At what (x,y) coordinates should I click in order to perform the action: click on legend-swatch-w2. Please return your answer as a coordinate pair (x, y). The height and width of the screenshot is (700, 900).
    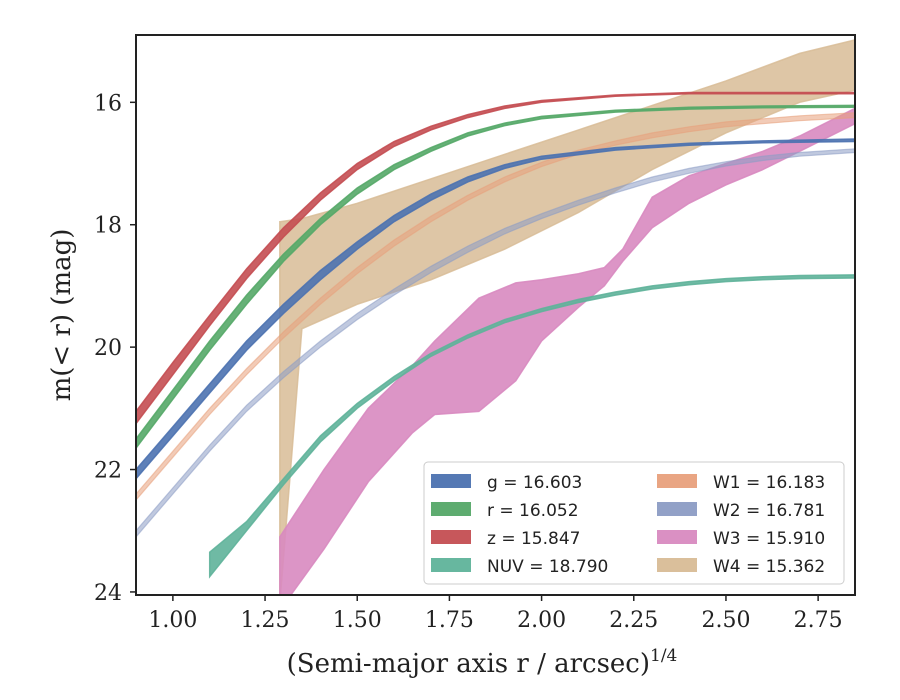
    Looking at the image, I should click on (677, 509).